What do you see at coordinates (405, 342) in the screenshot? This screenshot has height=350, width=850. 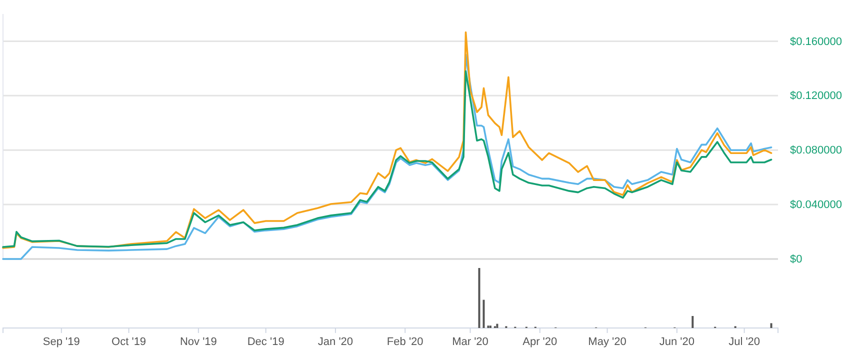 I see `x-tick-label: Feb '20` at bounding box center [405, 342].